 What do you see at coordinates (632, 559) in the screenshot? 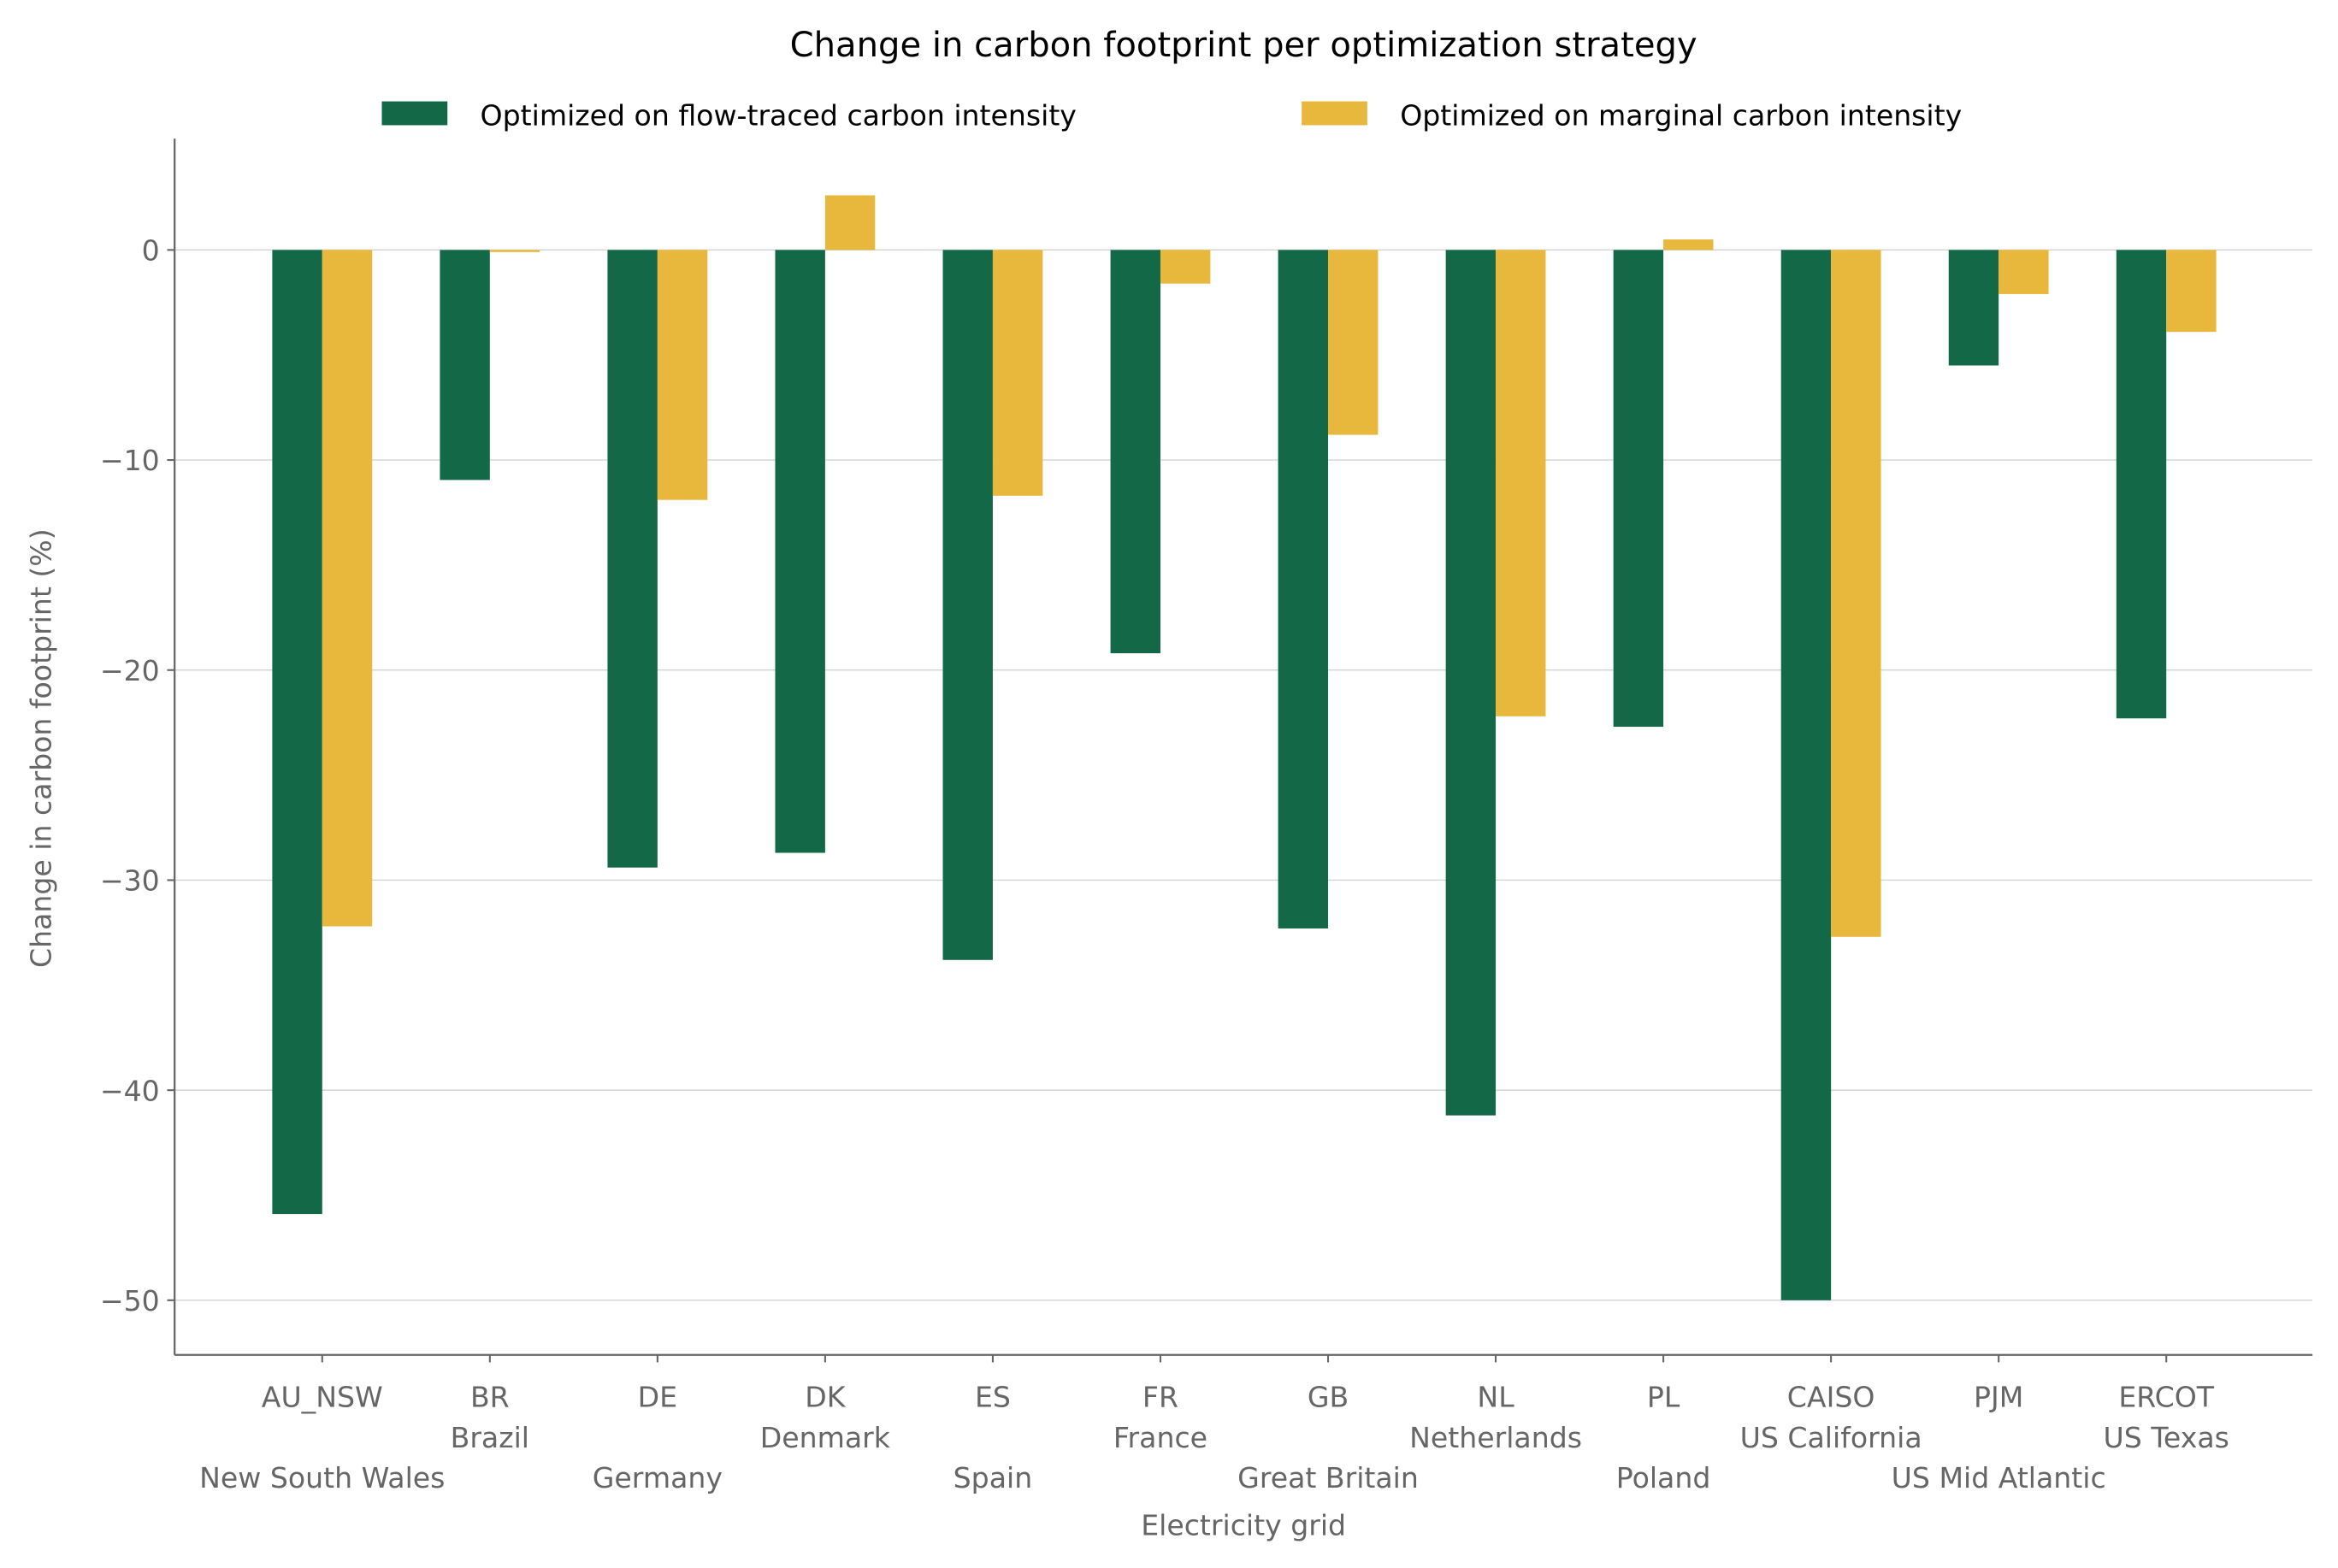
I see `bar-flow-traced-de` at bounding box center [632, 559].